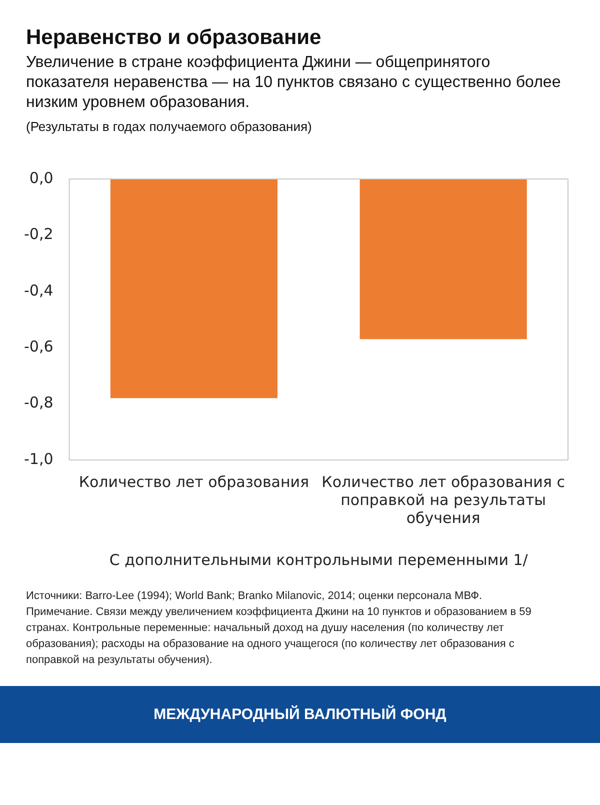  I want to click on y-tick-label: -0,2, so click(39, 234).